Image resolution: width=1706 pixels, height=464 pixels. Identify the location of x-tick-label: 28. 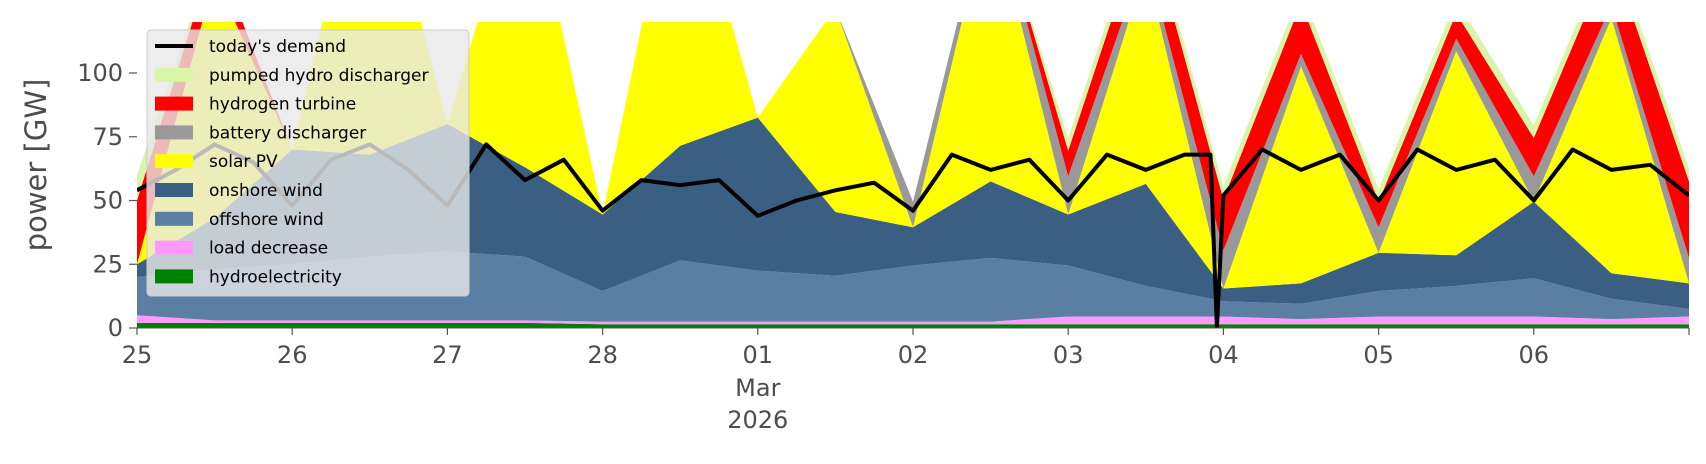
(602, 355).